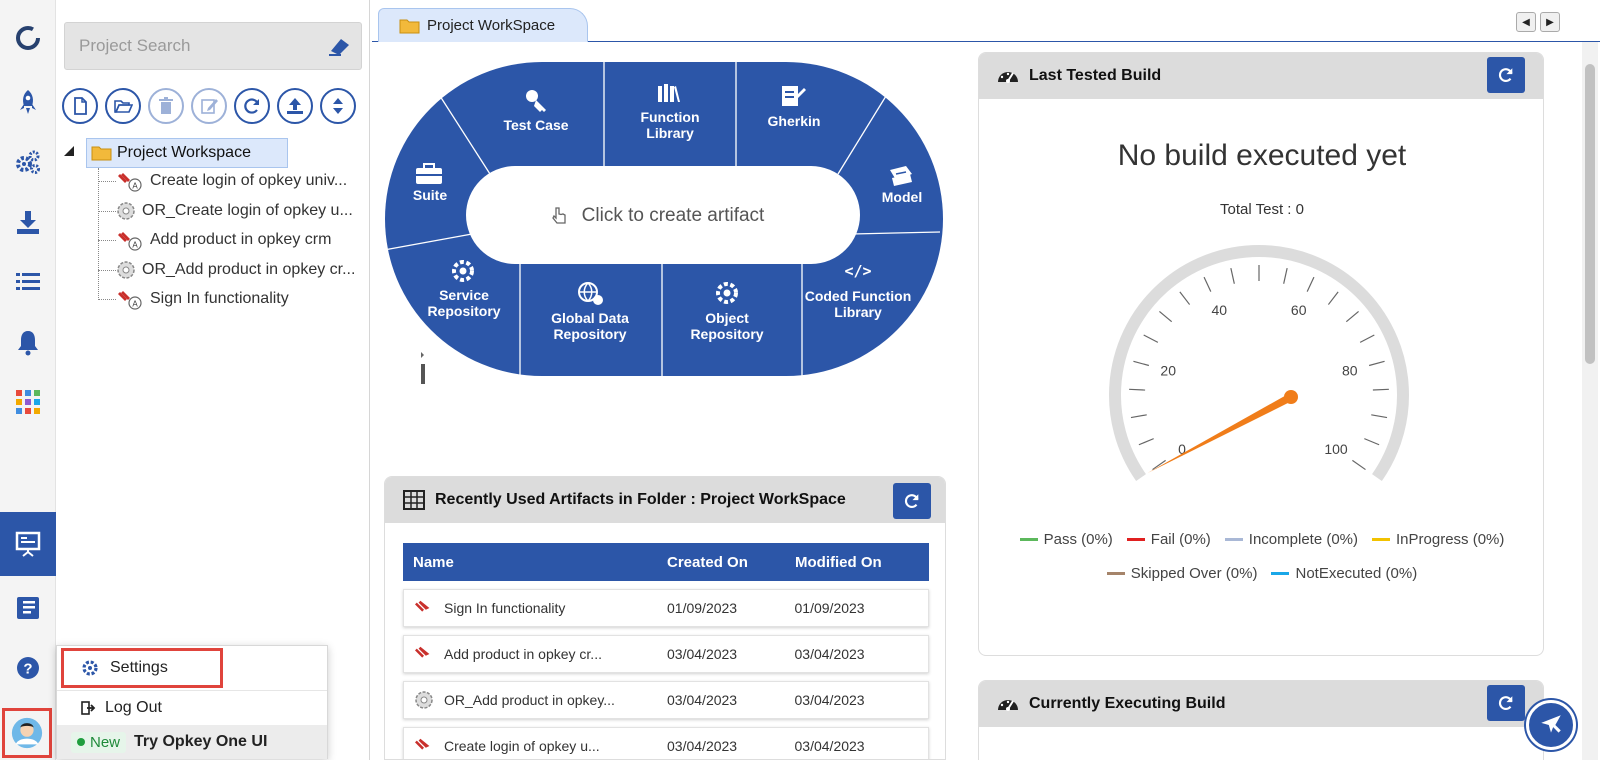 The height and width of the screenshot is (760, 1600). What do you see at coordinates (1168, 539) in the screenshot?
I see `legend-fail: Fail (0%)` at bounding box center [1168, 539].